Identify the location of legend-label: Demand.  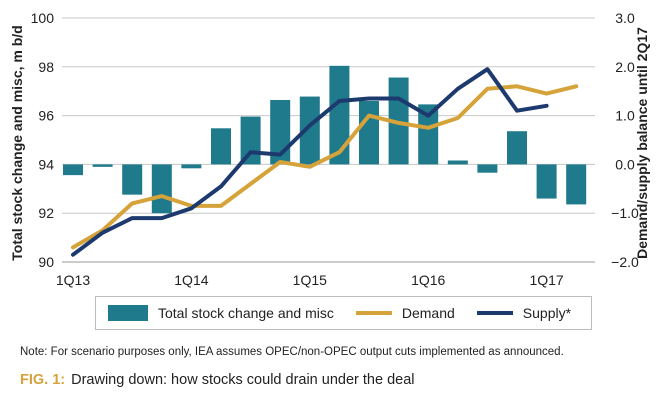
(428, 313).